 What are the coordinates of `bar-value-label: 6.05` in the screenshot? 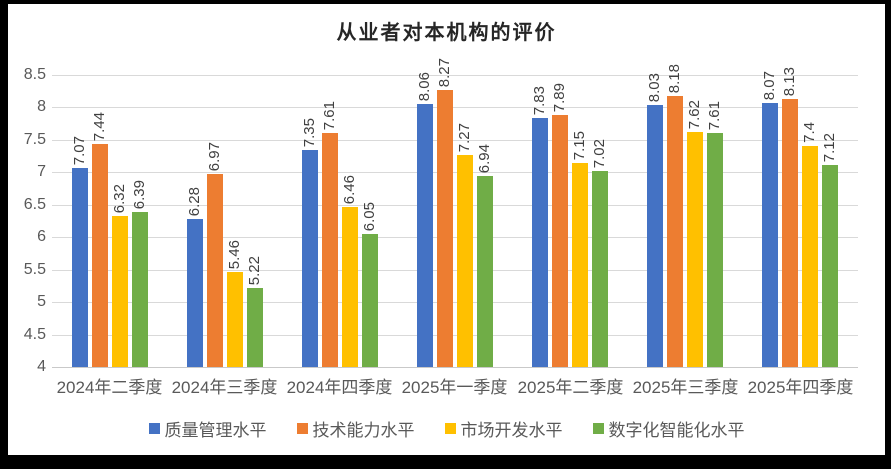 It's located at (369, 216).